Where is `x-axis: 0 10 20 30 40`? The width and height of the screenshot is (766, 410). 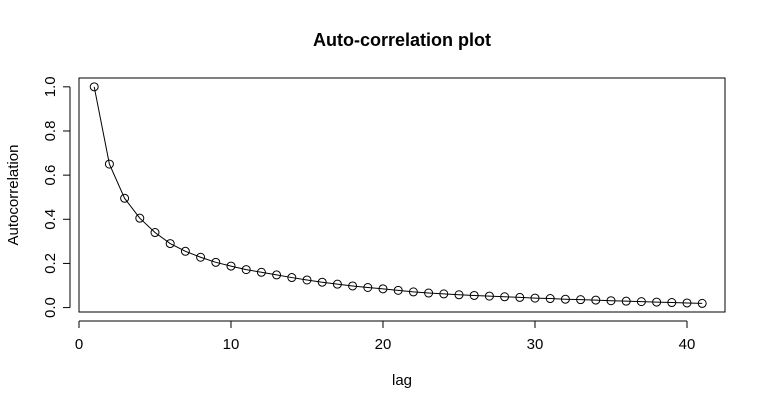 x-axis: 0 10 20 30 40 is located at coordinates (385, 336).